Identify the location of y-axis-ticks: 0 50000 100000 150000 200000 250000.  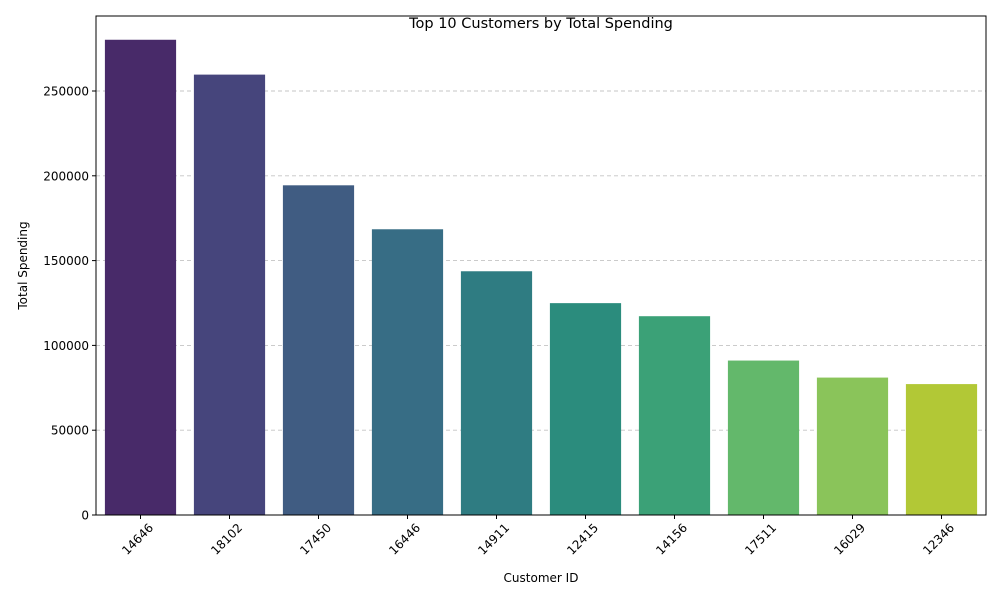
(69, 303).